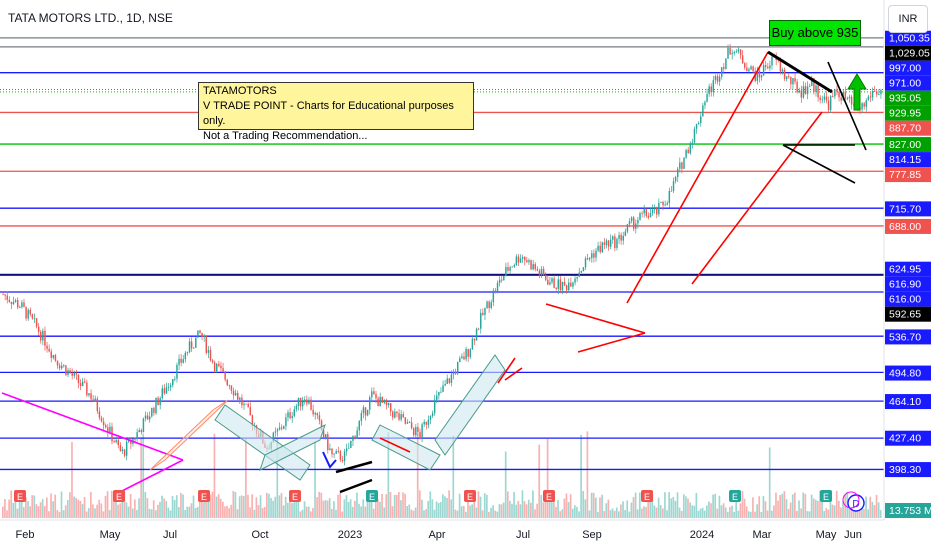 This screenshot has height=550, width=932. What do you see at coordinates (908, 19) in the screenshot?
I see `currency-button: INR` at bounding box center [908, 19].